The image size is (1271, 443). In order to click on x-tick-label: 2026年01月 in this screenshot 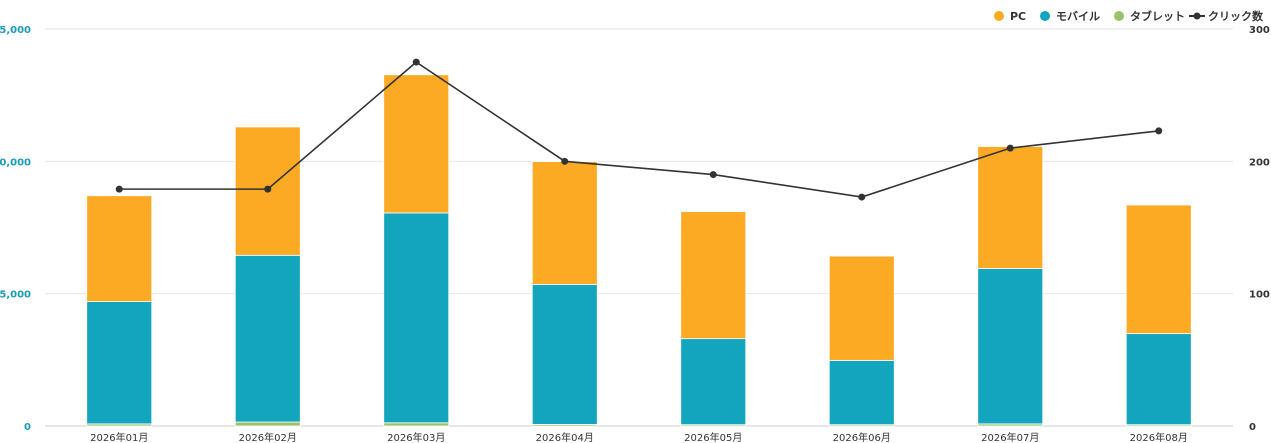, I will do `click(119, 437)`.